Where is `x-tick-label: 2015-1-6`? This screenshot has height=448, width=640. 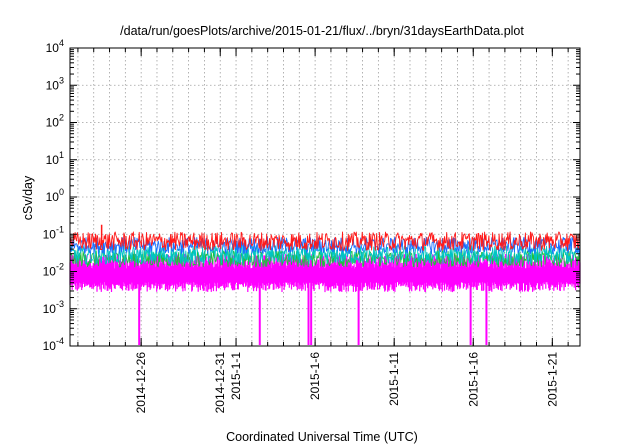
x-tick-label: 2015-1-6 is located at coordinates (315, 376).